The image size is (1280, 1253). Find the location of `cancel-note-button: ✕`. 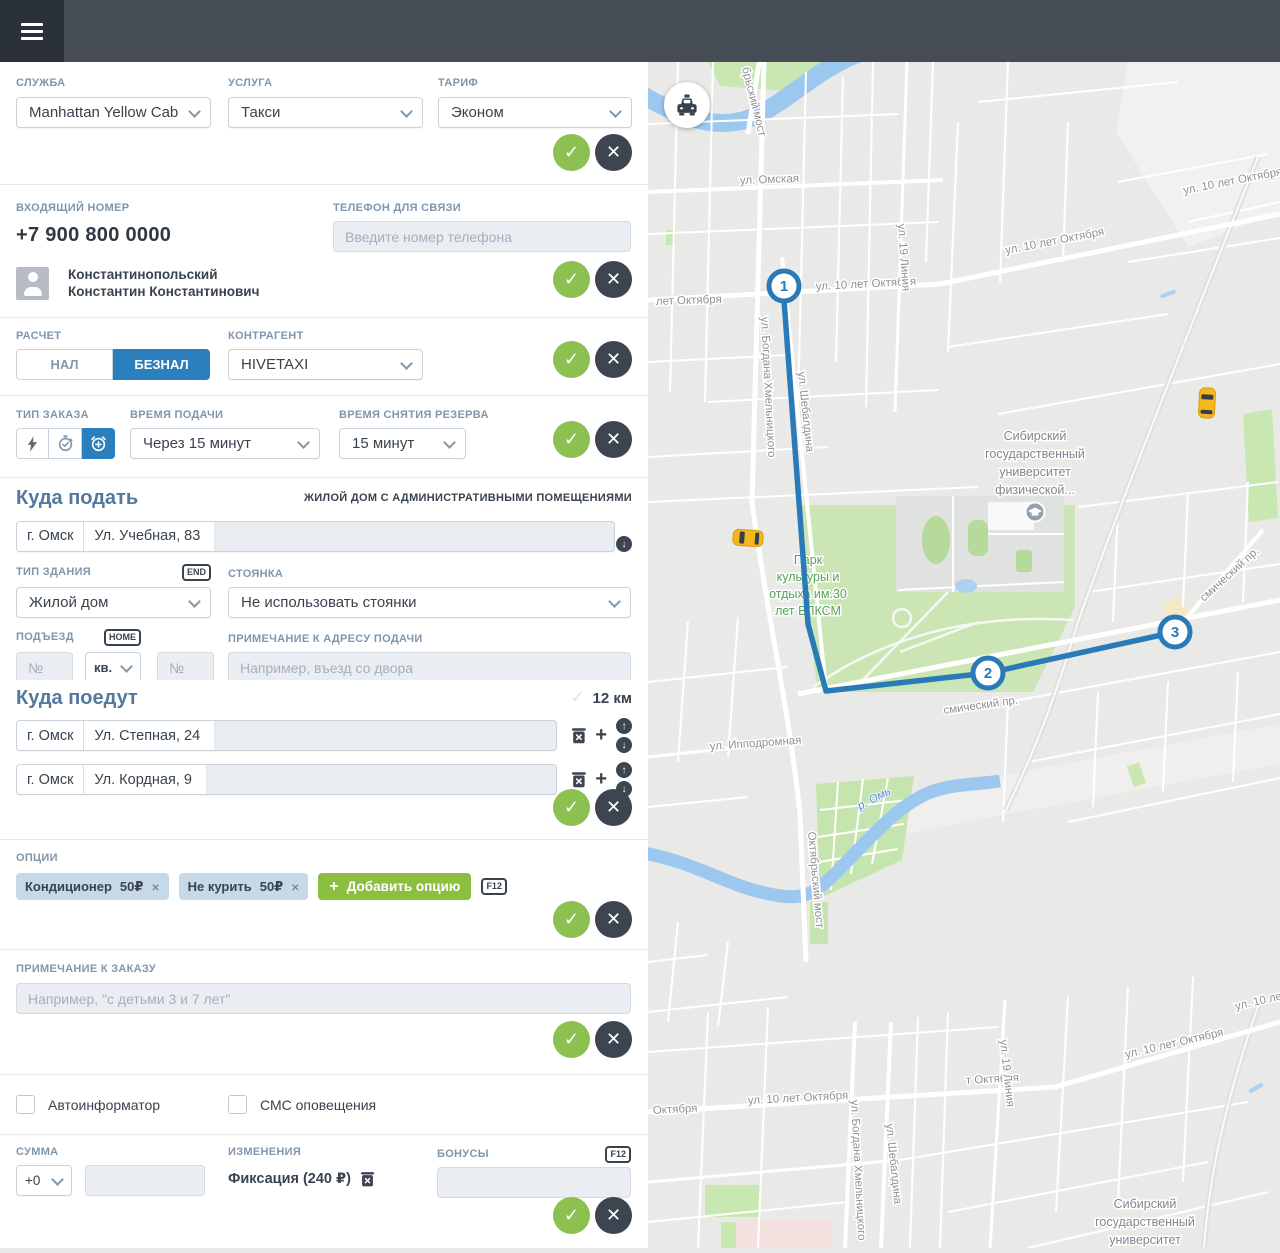

cancel-note-button: ✕ is located at coordinates (613, 1039).